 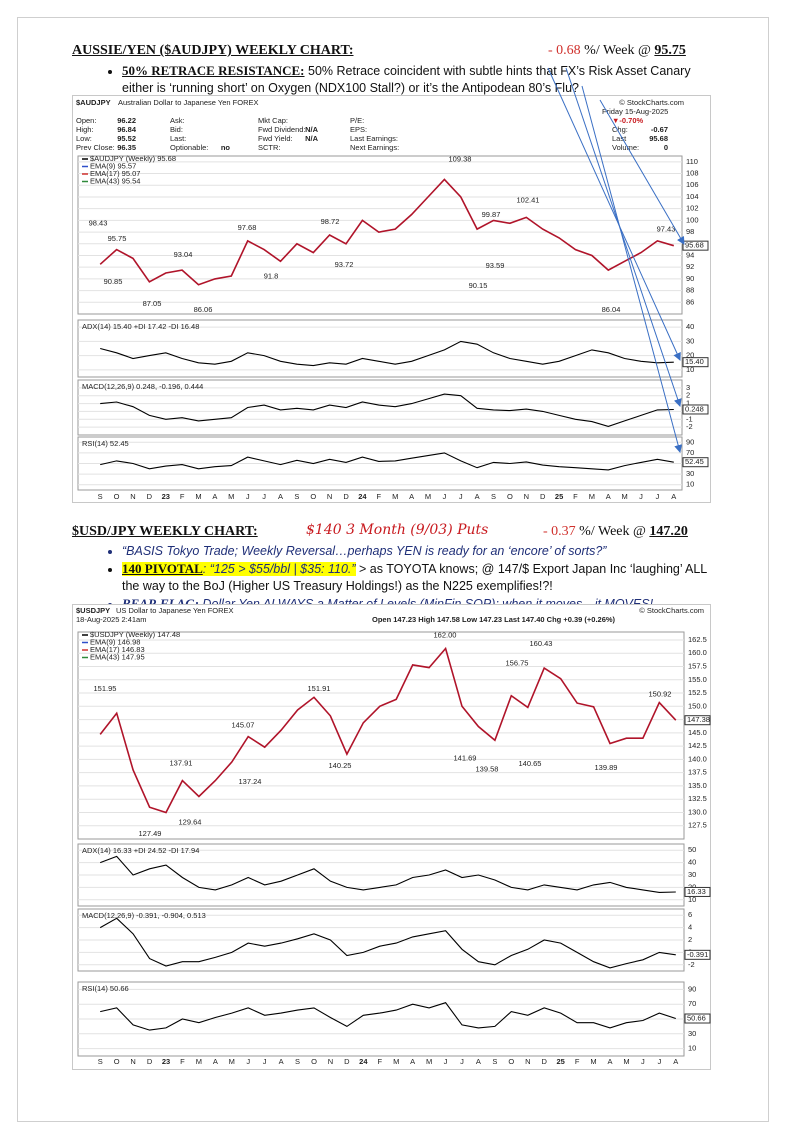 I want to click on date: 18-Aug-2025 2:41am, so click(x=111, y=619).